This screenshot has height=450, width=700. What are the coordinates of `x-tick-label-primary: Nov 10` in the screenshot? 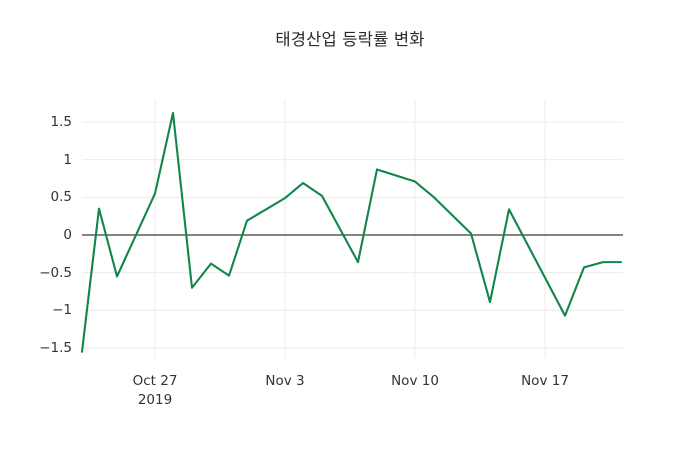 It's located at (415, 381).